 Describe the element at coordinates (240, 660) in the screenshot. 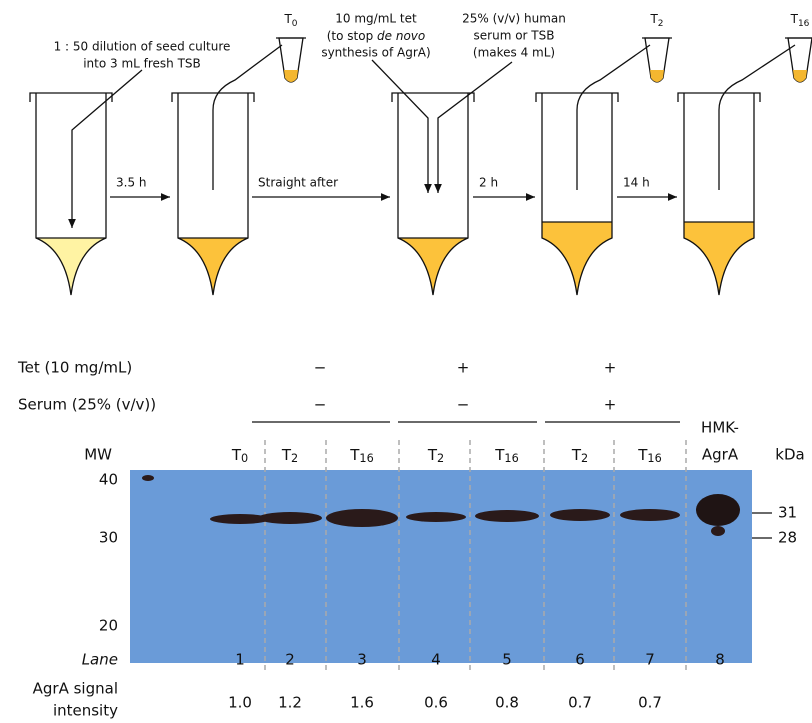

I see `lane-number: 1` at that location.